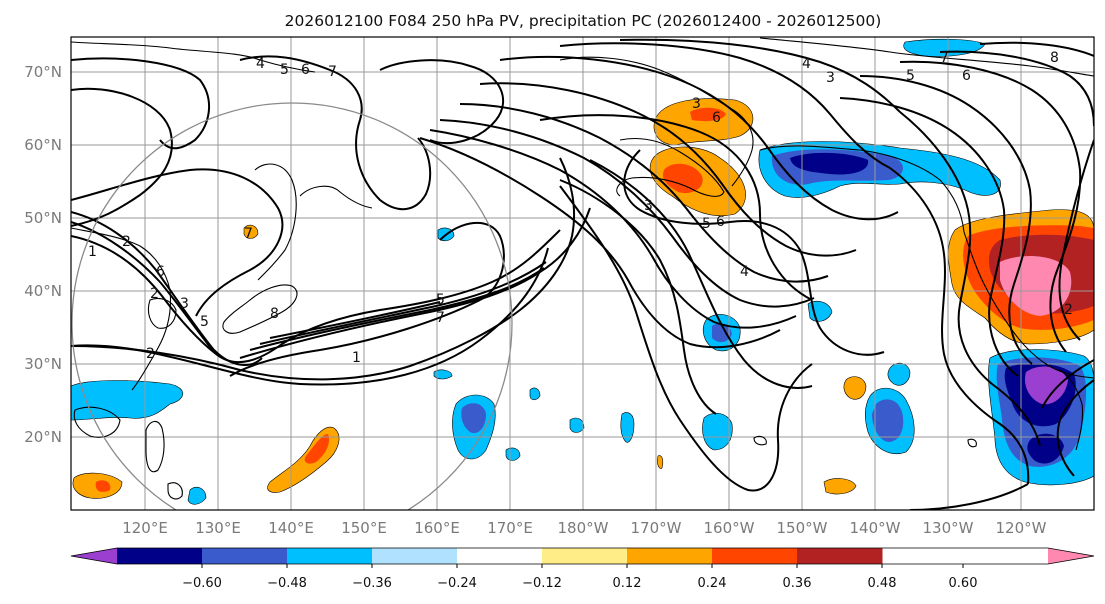 The width and height of the screenshot is (1105, 604). Describe the element at coordinates (372, 583) in the screenshot. I see `colorbar-tick-label: −0.36` at that location.